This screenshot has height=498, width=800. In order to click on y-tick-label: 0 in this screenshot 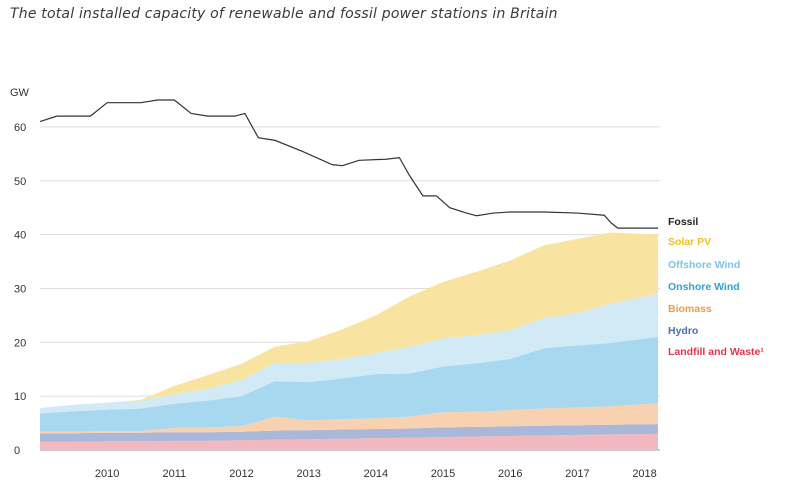, I will do `click(17, 451)`.